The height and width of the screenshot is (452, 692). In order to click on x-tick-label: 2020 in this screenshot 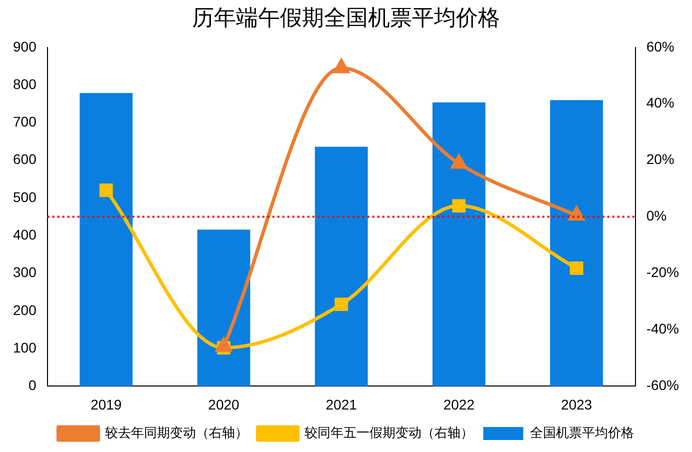, I will do `click(224, 404)`.